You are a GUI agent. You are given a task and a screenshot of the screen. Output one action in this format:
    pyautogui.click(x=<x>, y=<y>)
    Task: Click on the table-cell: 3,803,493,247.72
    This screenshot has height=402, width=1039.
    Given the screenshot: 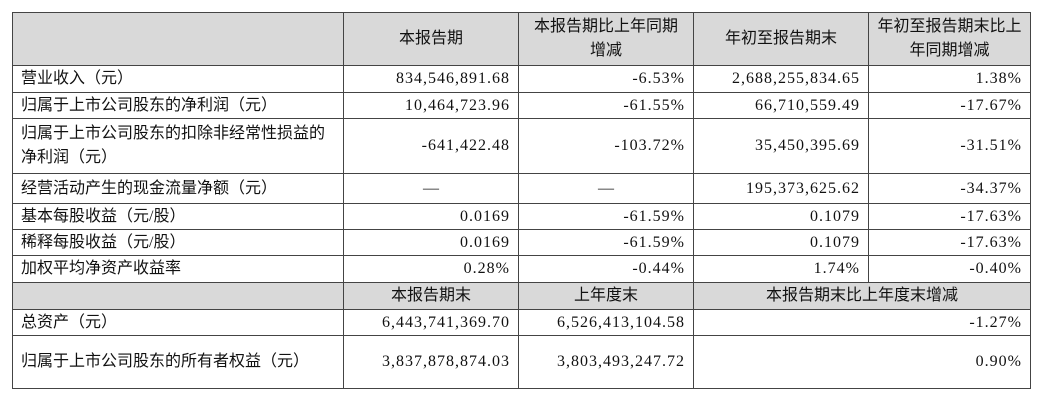 What is the action you would take?
    pyautogui.click(x=606, y=362)
    